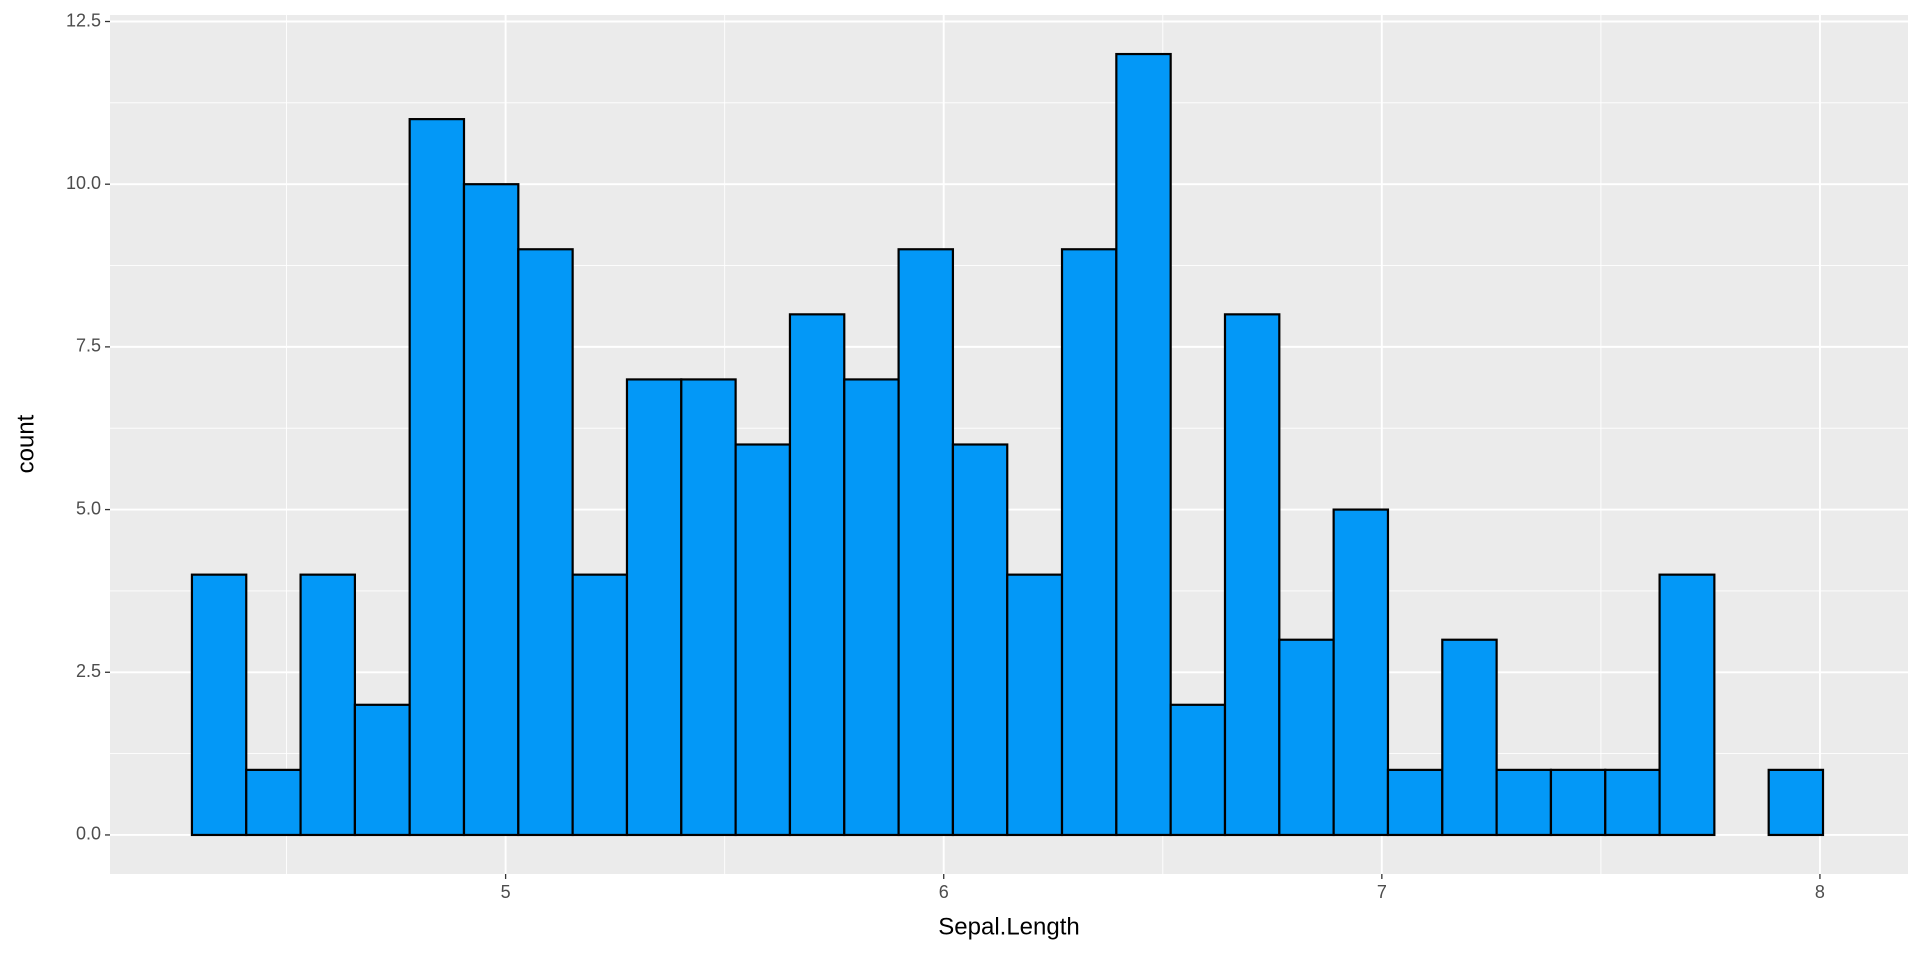  Describe the element at coordinates (1382, 892) in the screenshot. I see `x-tick-label: 7` at that location.